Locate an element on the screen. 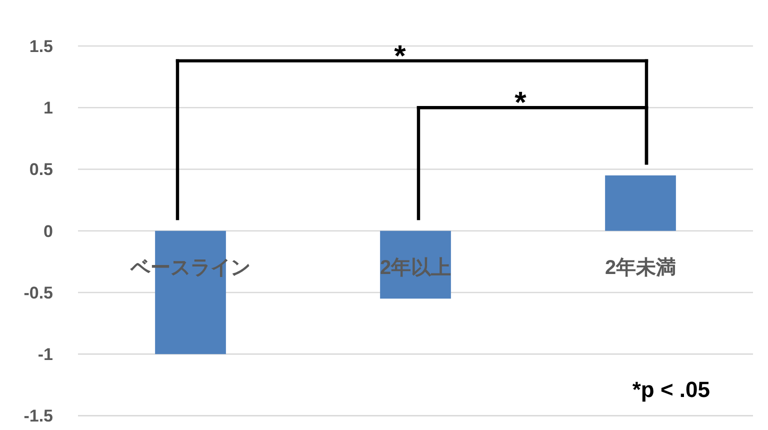 Image resolution: width=768 pixels, height=430 pixels. x-tick-label: 2年未満 is located at coordinates (640, 267).